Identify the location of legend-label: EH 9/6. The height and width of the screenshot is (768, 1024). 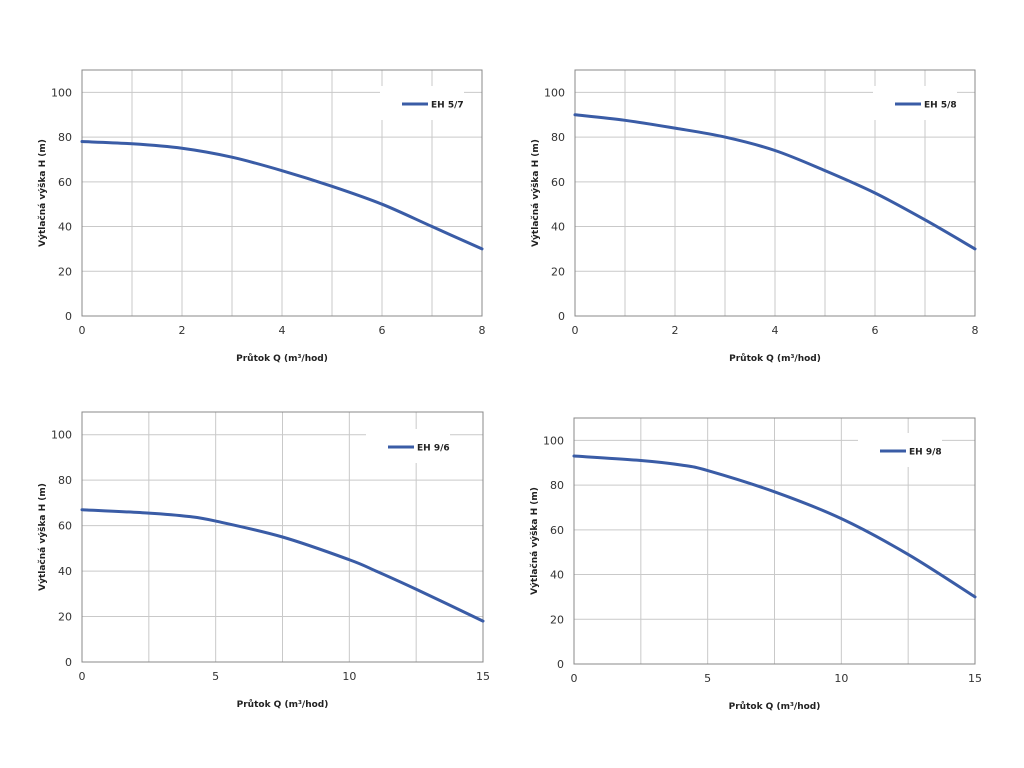
(433, 449).